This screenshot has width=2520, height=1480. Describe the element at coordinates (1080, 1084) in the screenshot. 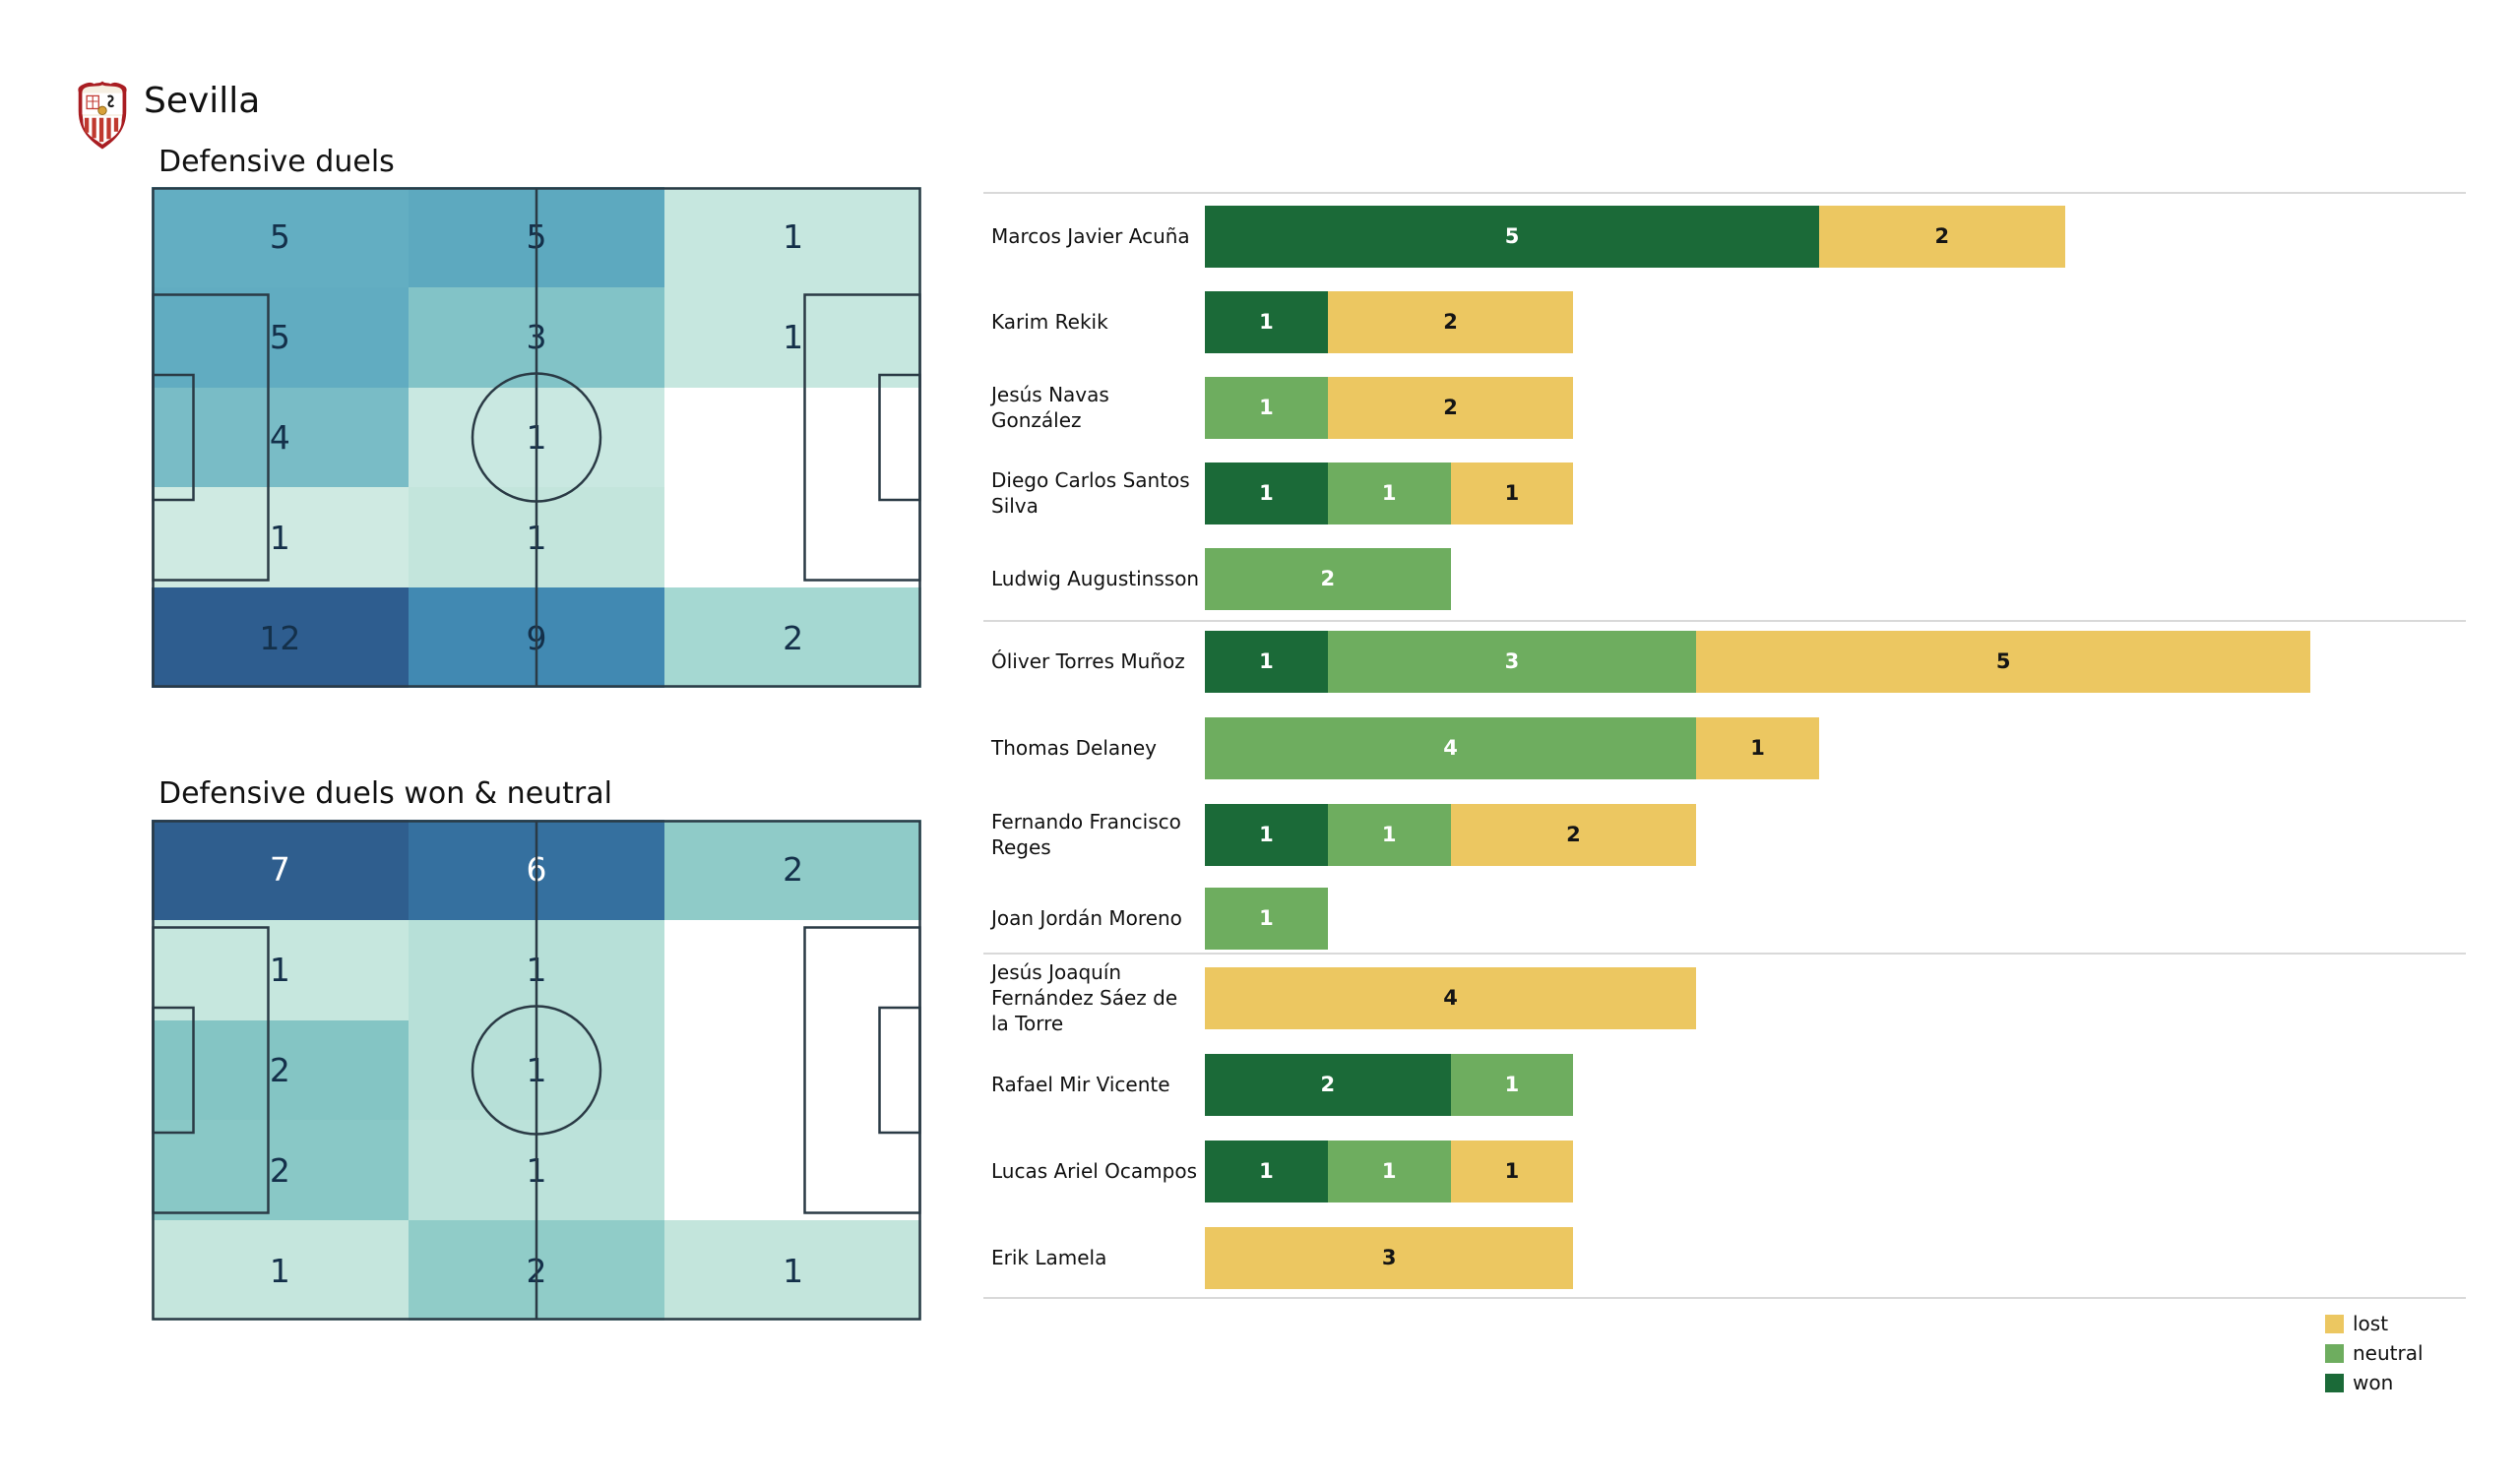

I see `player-name: Rafael Mir Vicente` at that location.